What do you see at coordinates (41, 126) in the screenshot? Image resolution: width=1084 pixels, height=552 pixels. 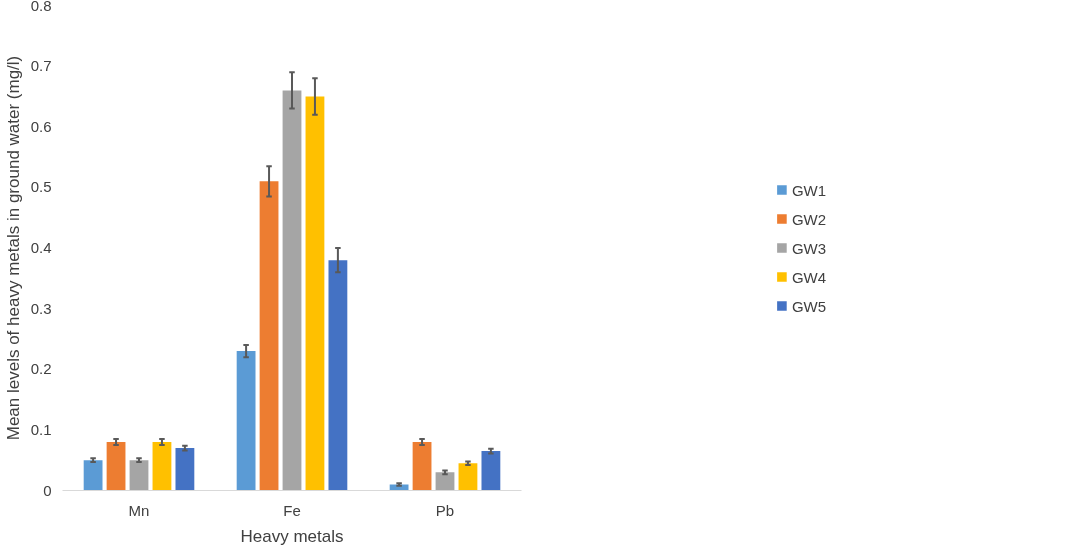 I see `y-tick-label: 0.6` at bounding box center [41, 126].